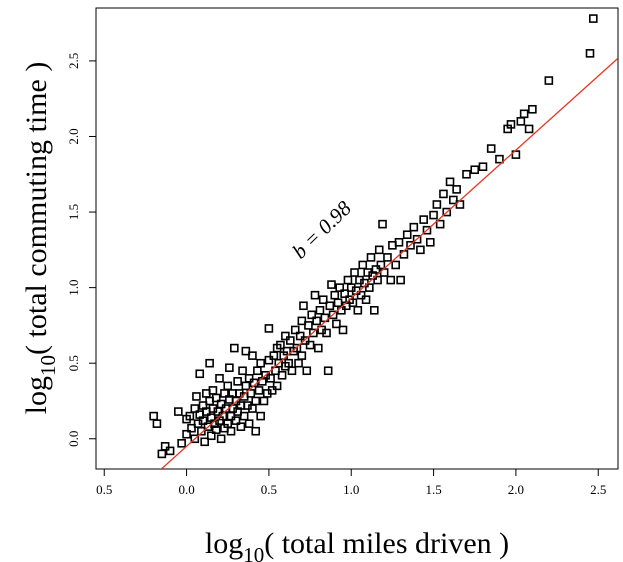 This screenshot has width=623, height=562. What do you see at coordinates (36, 395) in the screenshot?
I see `y-axis-title-prefix: log` at bounding box center [36, 395].